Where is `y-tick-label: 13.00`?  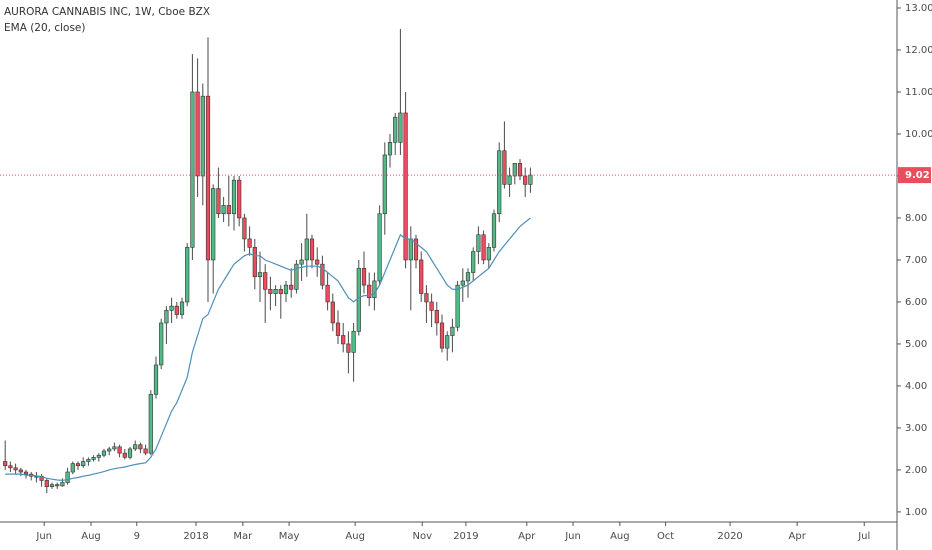 y-tick-label: 13.00 is located at coordinates (918, 8).